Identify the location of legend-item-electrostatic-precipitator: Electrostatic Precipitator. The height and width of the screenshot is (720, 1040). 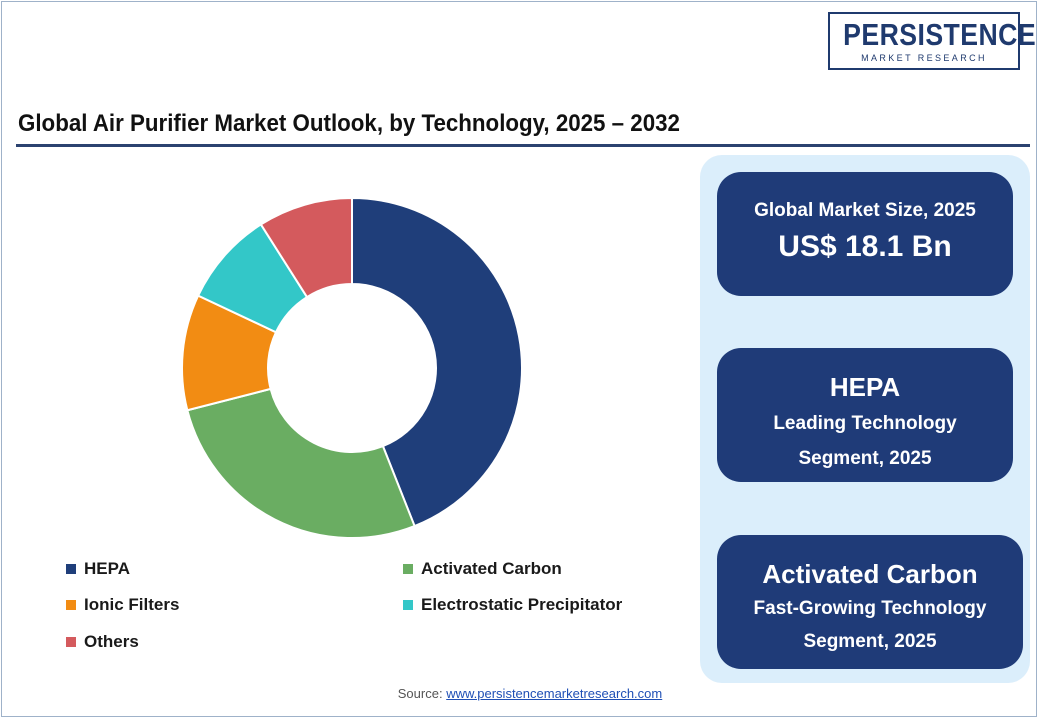
(512, 605).